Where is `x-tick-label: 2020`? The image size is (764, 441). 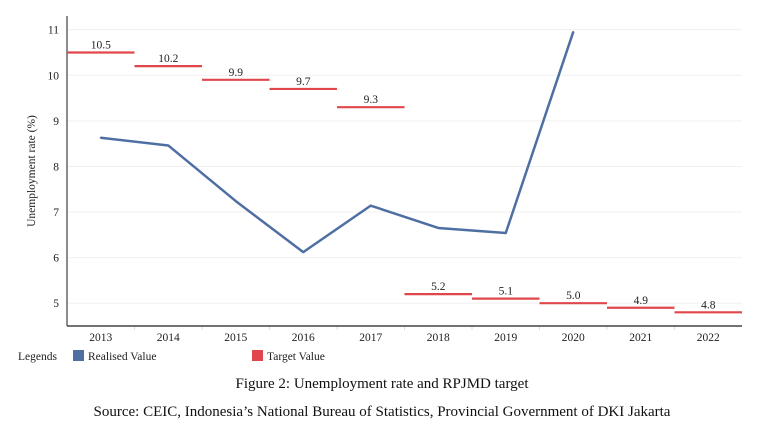
x-tick-label: 2020 is located at coordinates (573, 338).